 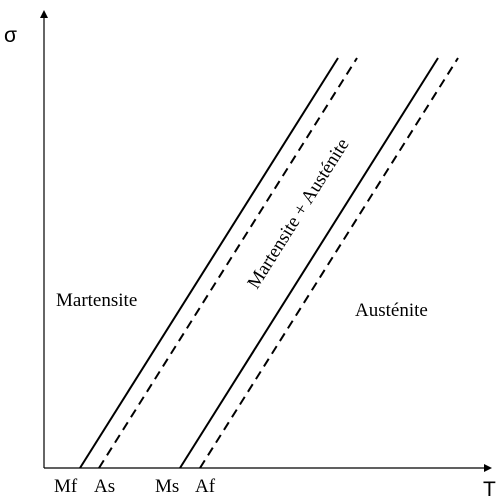 What do you see at coordinates (167, 486) in the screenshot?
I see `ms-label: Ms` at bounding box center [167, 486].